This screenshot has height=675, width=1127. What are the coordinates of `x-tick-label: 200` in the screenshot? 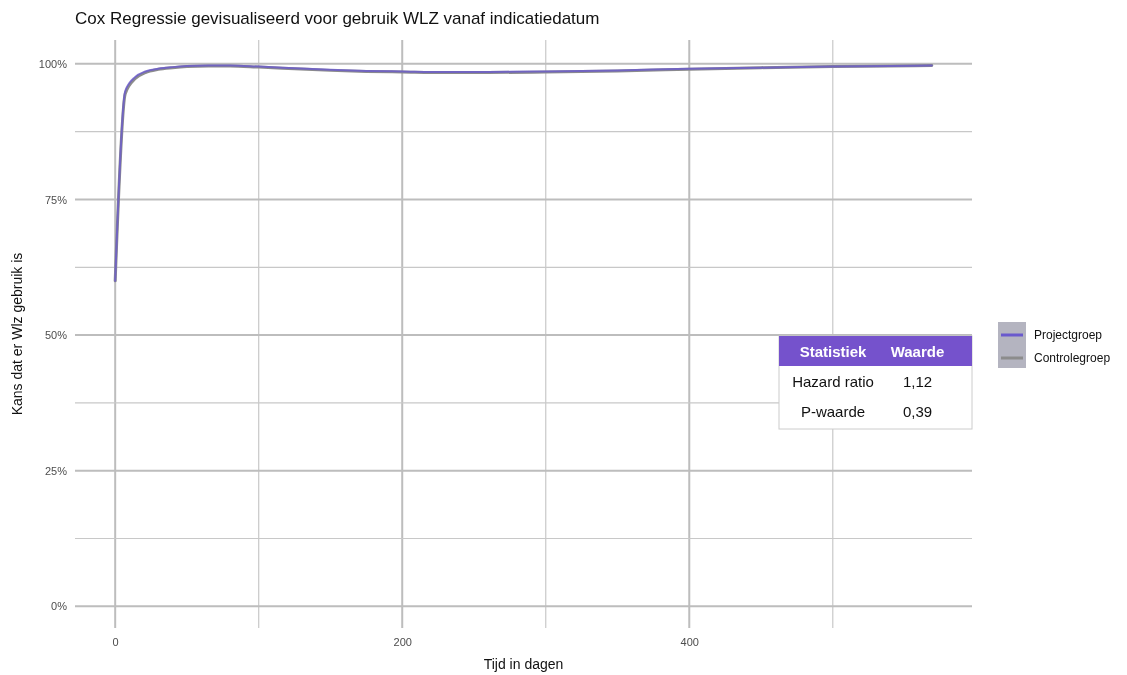 It's located at (402, 641).